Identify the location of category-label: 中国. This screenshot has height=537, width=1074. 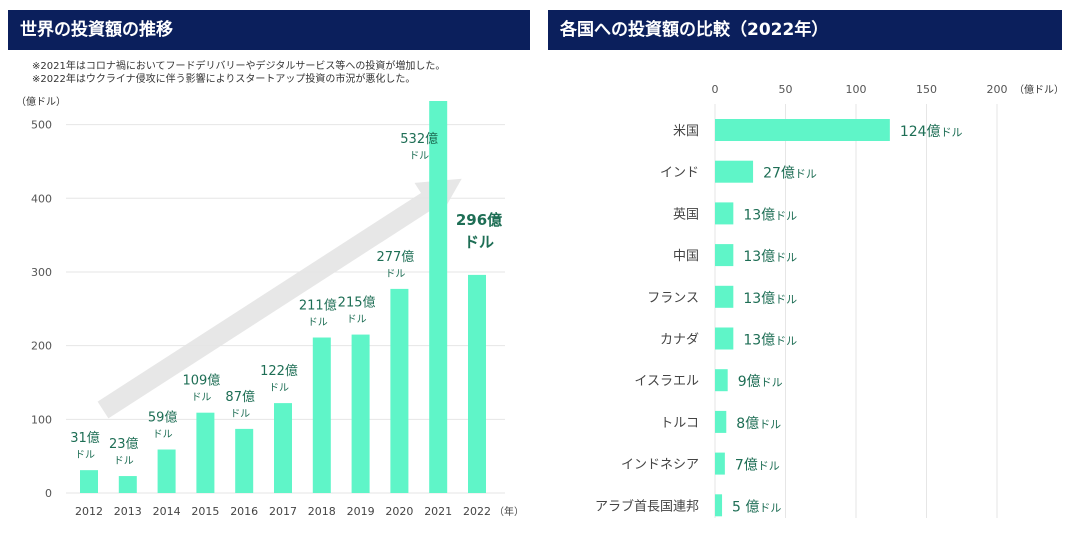
(686, 256).